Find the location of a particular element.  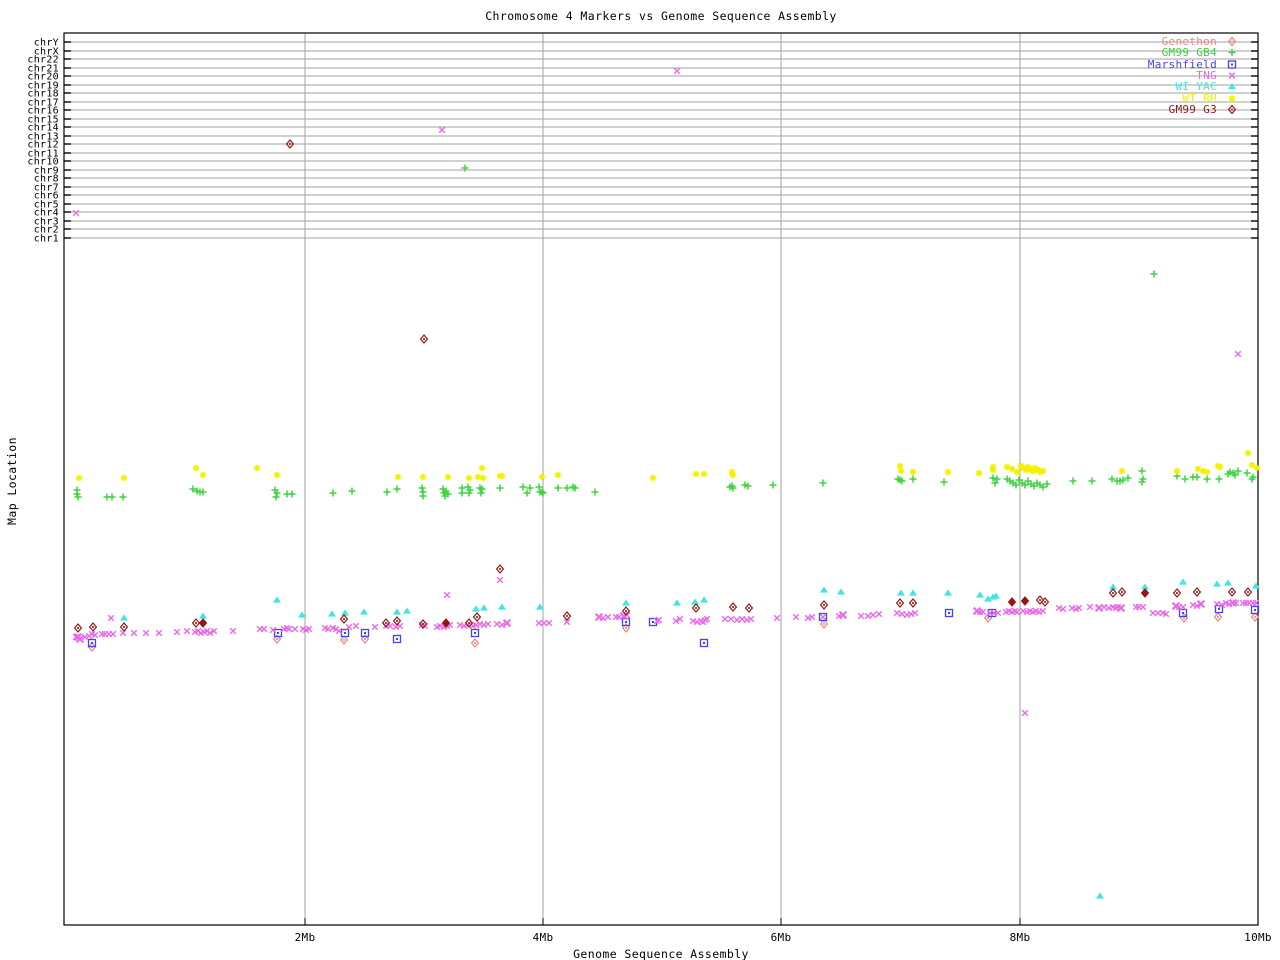

chromosome-label: chr6 is located at coordinates (46, 196).